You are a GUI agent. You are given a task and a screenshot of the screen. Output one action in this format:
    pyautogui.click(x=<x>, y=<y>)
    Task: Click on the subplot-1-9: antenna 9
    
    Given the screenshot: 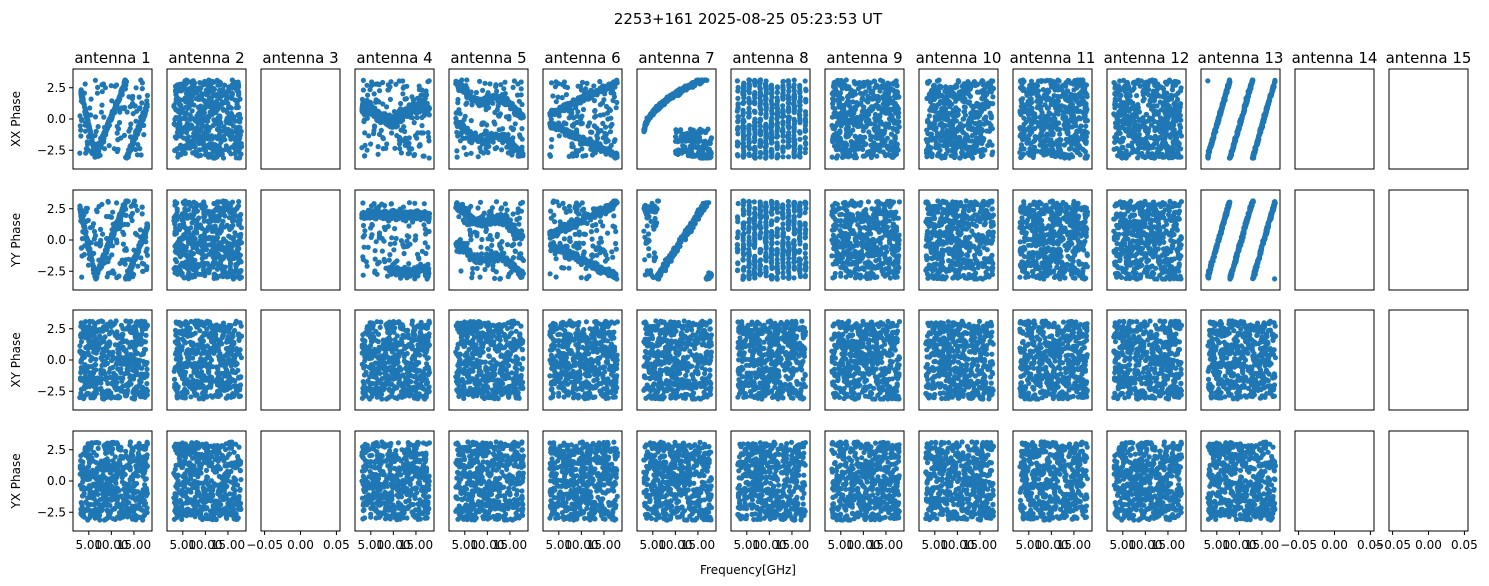 What is the action you would take?
    pyautogui.click(x=864, y=109)
    